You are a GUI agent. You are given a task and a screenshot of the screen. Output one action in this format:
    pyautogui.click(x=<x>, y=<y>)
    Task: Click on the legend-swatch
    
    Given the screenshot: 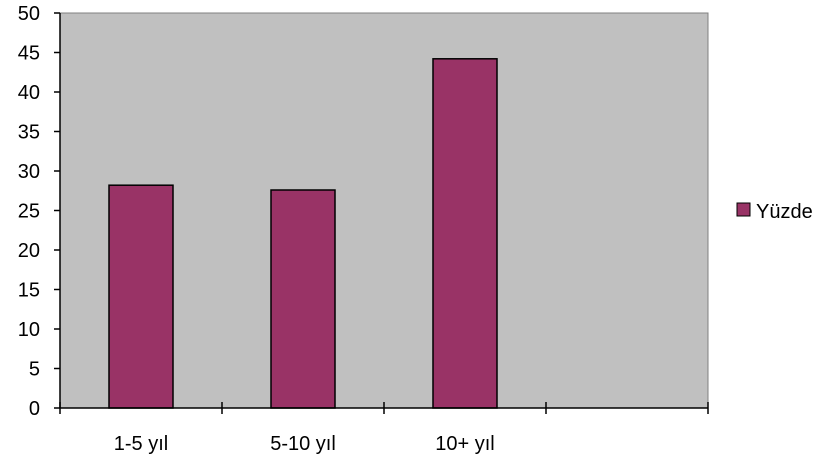 What is the action you would take?
    pyautogui.click(x=743, y=209)
    